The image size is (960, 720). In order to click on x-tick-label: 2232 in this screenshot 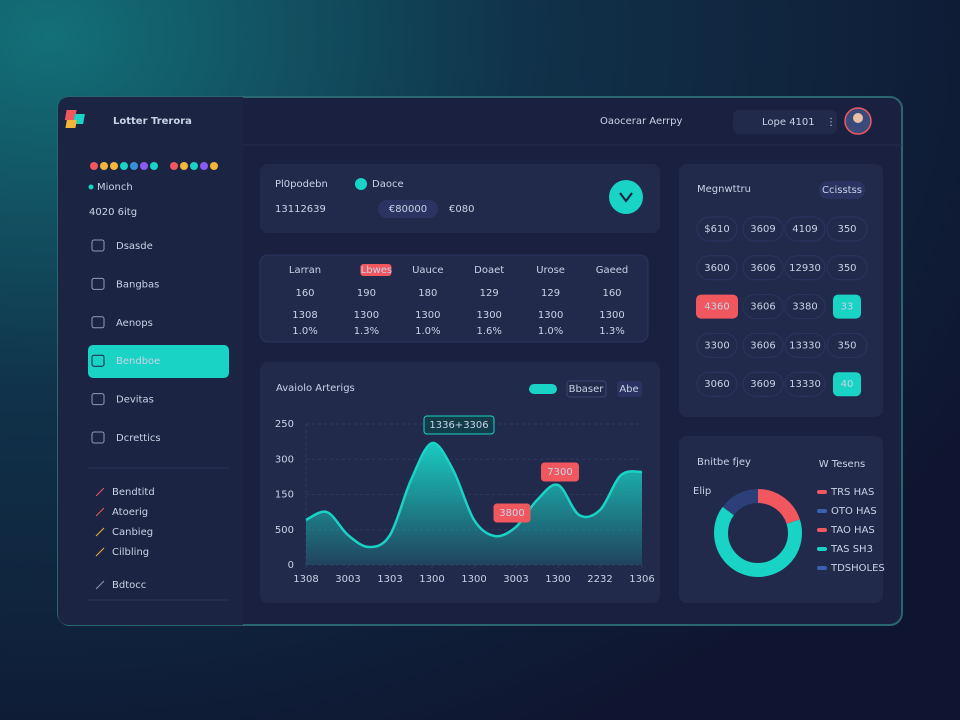, I will do `click(599, 579)`.